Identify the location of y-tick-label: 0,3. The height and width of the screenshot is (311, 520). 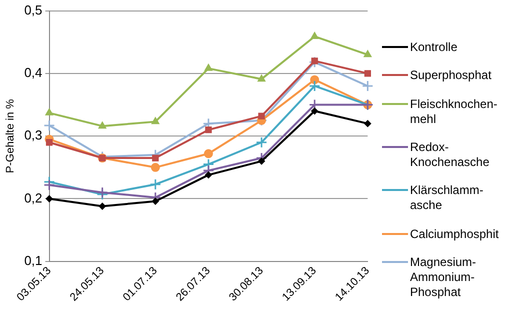
(33, 135).